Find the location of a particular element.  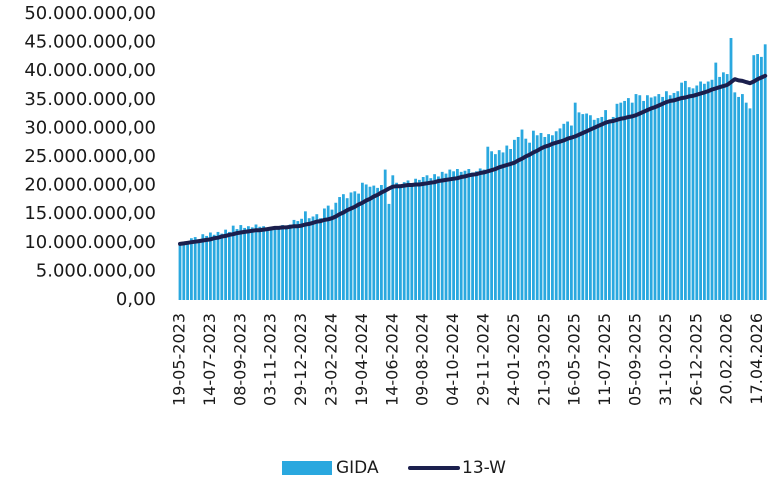

x-tick-label: 14-06-2024 is located at coordinates (391, 359).